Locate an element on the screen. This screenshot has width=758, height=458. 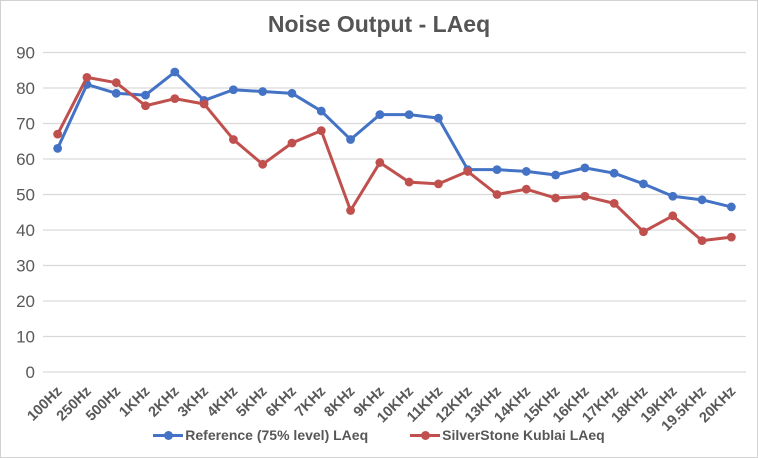
legend-item-reference: Reference (75% level) LAeq is located at coordinates (260, 435).